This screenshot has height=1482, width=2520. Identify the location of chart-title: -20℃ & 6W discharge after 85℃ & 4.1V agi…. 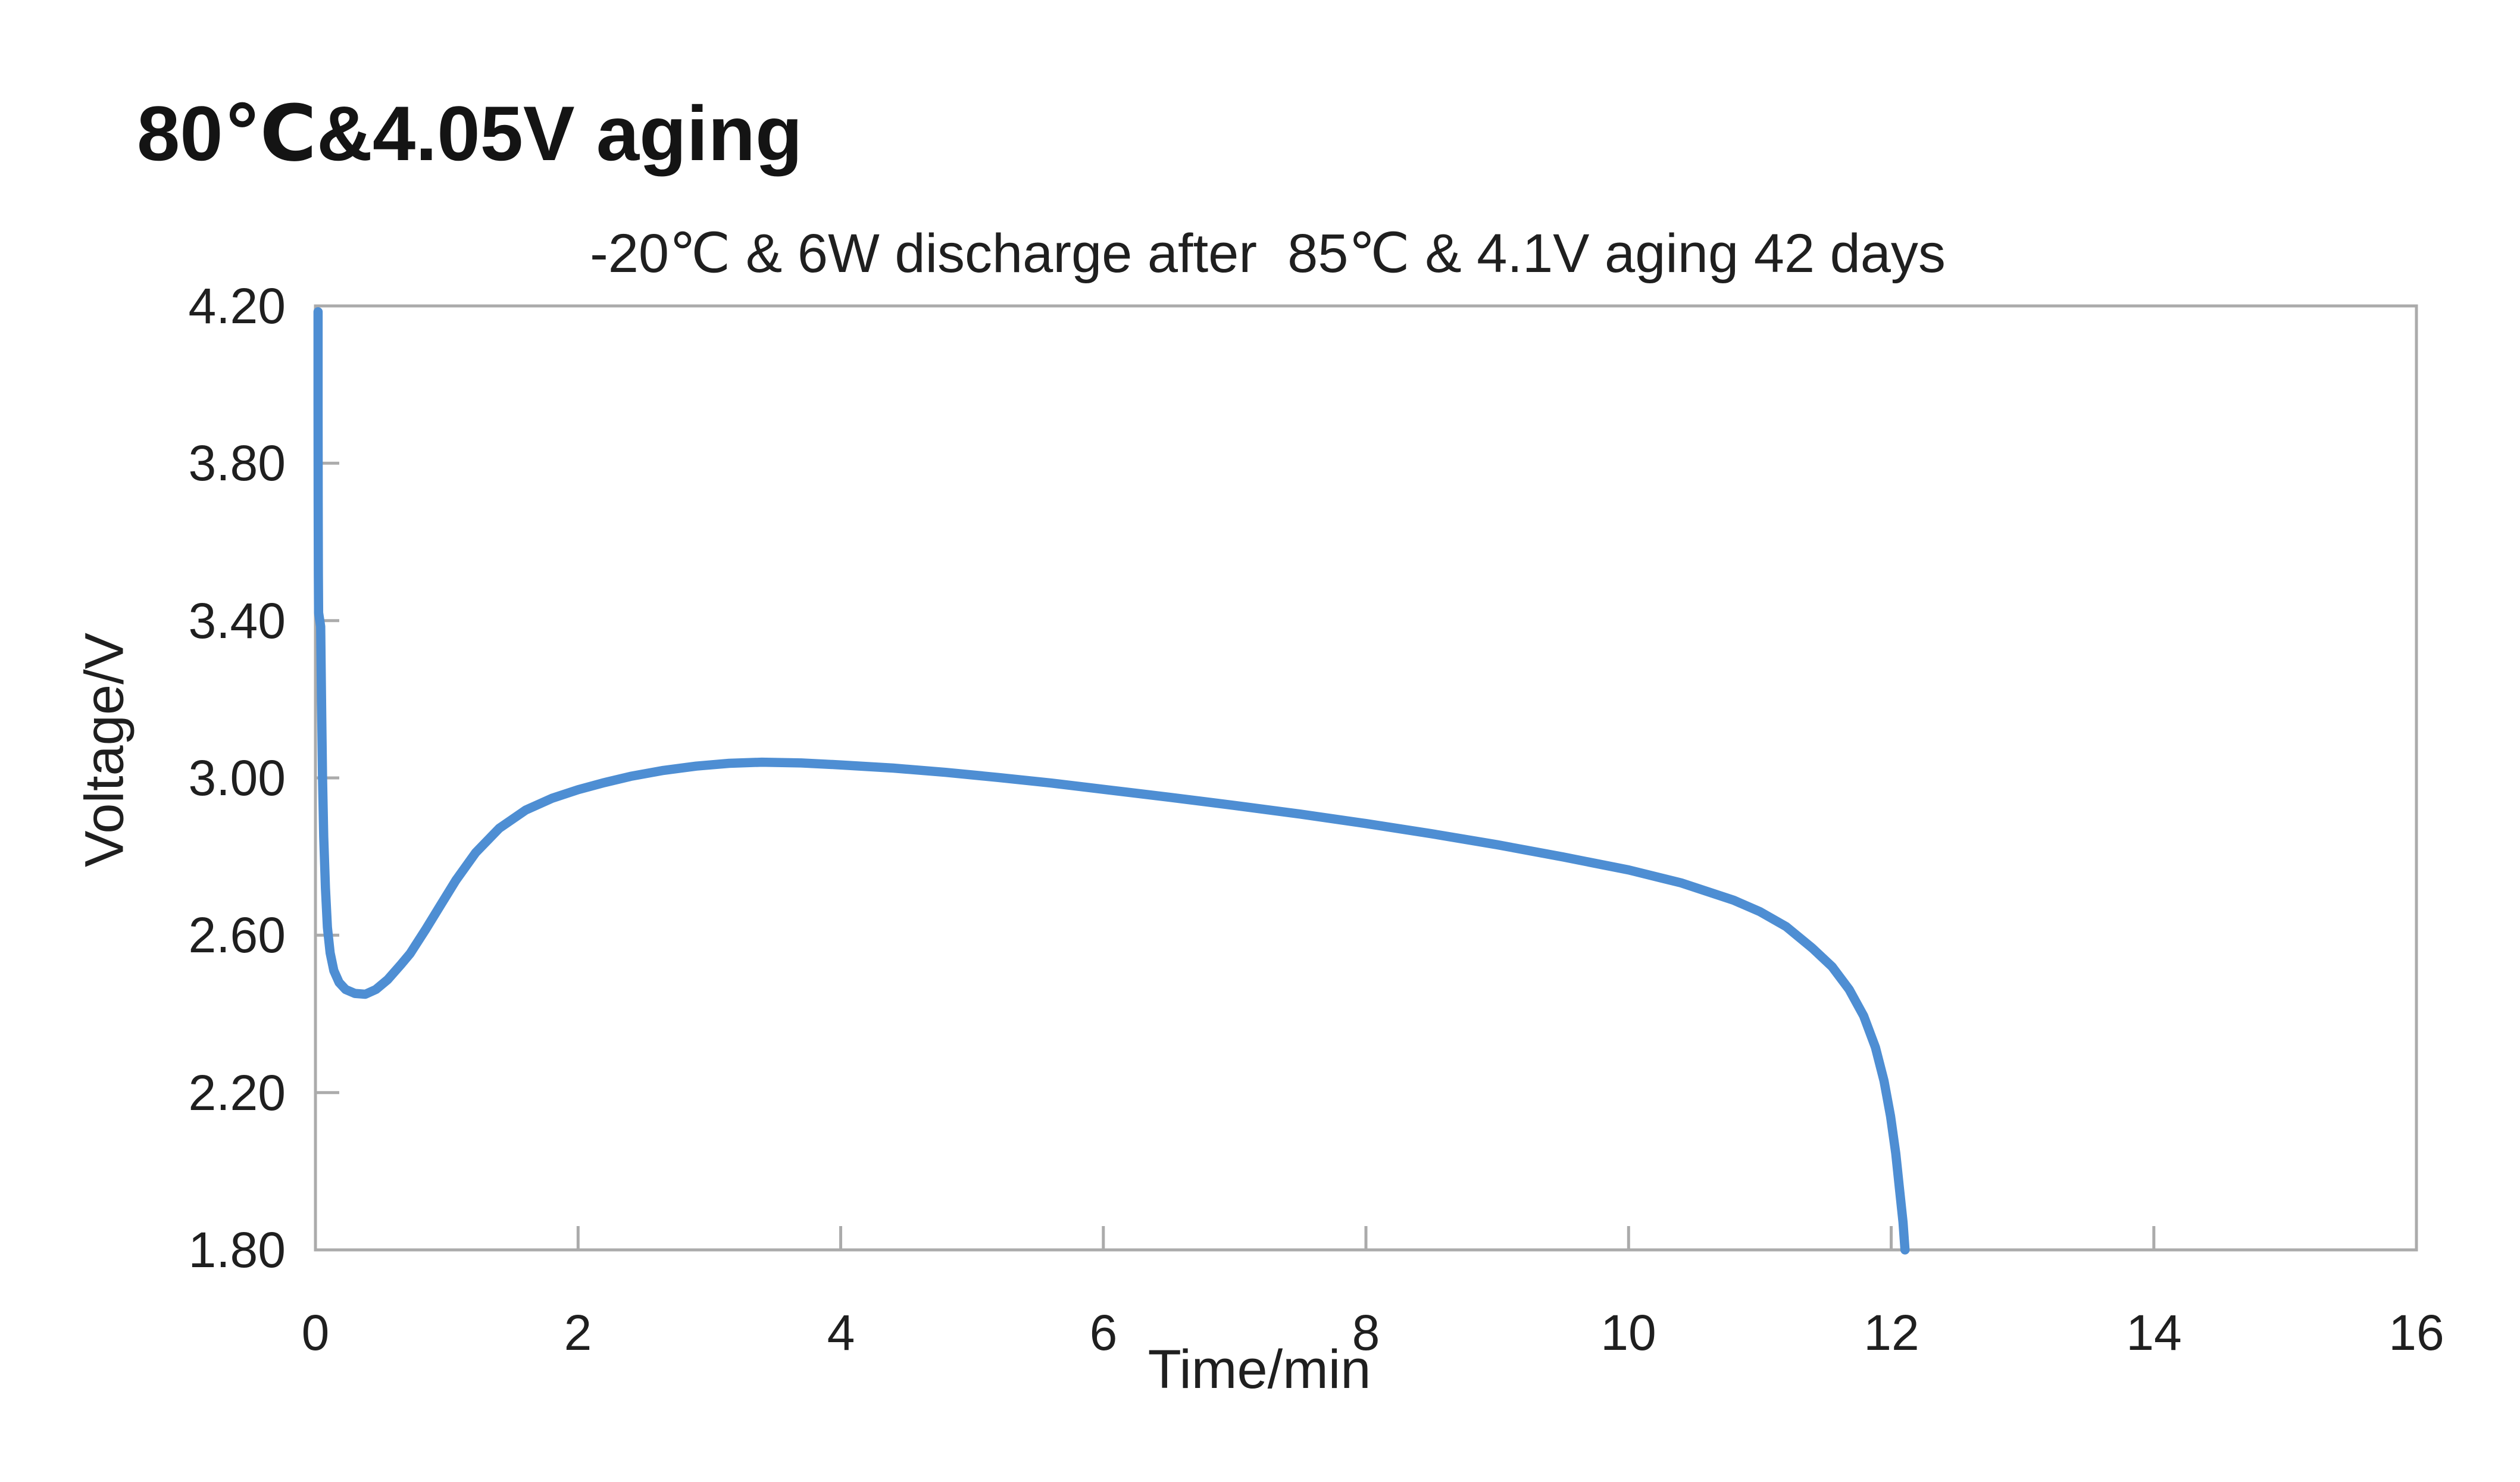
(1268, 254).